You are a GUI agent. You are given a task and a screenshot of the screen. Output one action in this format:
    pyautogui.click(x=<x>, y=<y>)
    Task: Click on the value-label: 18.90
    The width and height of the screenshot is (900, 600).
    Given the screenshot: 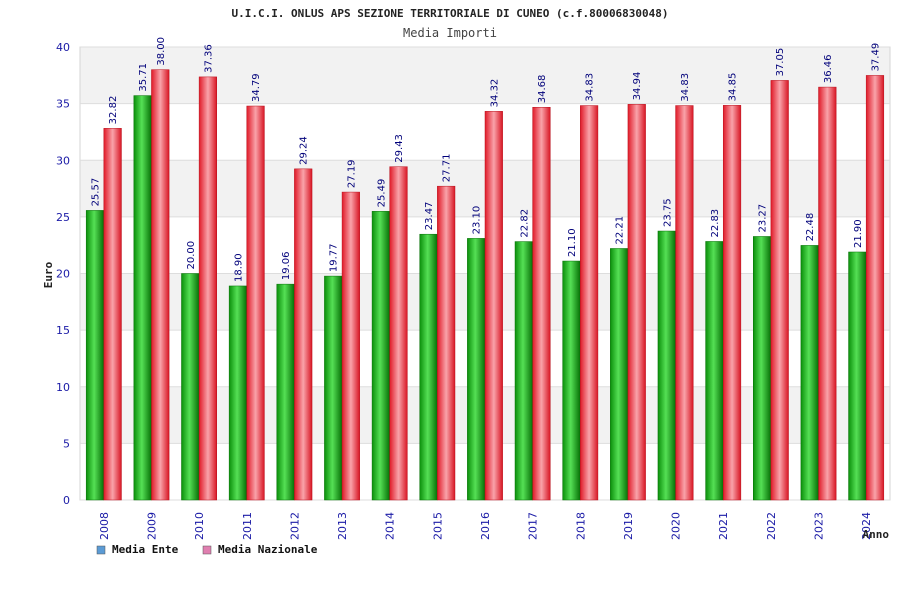 What is the action you would take?
    pyautogui.click(x=238, y=267)
    